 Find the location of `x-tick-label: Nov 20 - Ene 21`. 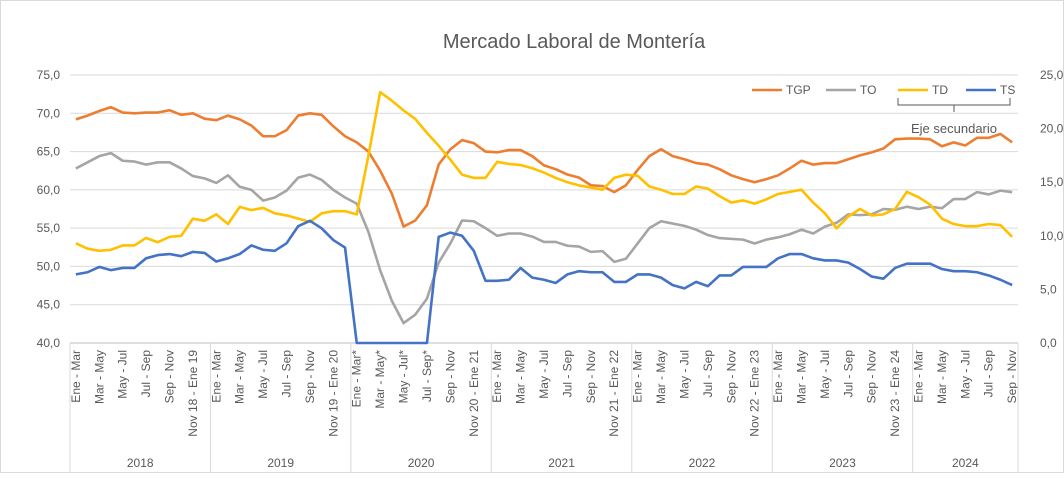

x-tick-label: Nov 20 - Ene 21 is located at coordinates (474, 393).